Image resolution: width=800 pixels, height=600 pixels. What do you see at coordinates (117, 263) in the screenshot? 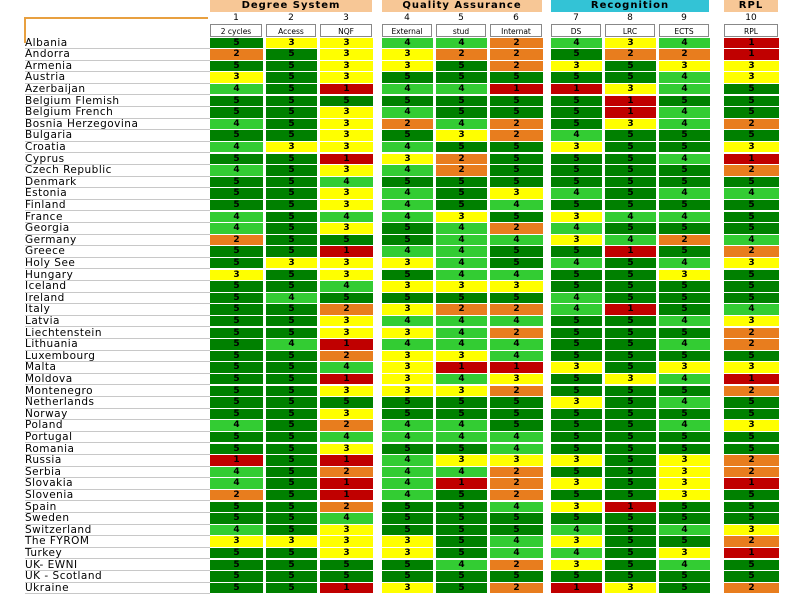
I see `country-label: Holy See` at bounding box center [117, 263].